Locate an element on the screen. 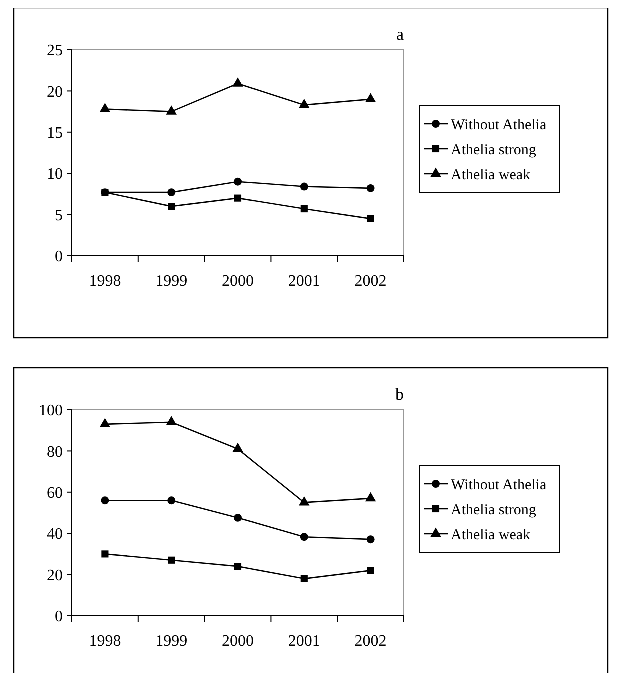 The height and width of the screenshot is (677, 620). y-tick-label: 100 is located at coordinates (51, 411).